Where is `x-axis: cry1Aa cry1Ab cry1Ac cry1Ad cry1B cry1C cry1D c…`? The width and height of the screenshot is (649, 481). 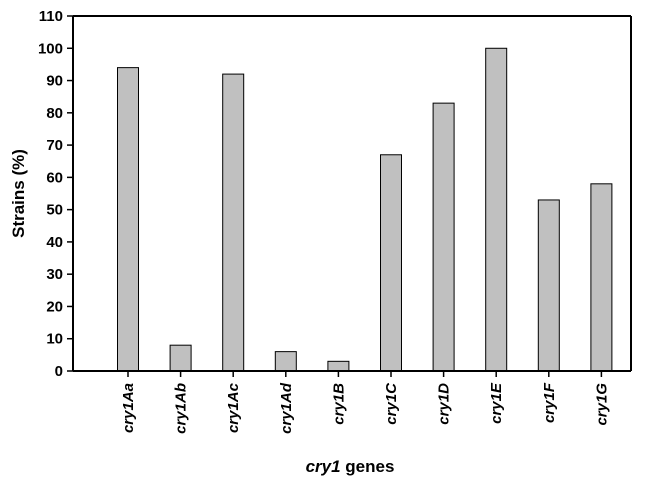
x-axis: cry1Aa cry1Ab cry1Ac cry1Ad cry1B cry1C cry1D c… is located at coordinates (352, 402).